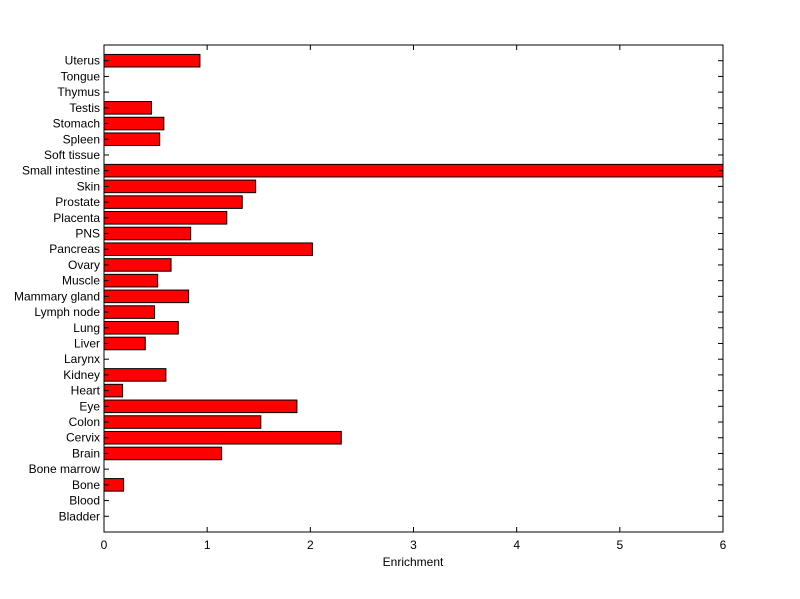  What do you see at coordinates (135, 375) in the screenshot?
I see `bar-kidney` at bounding box center [135, 375].